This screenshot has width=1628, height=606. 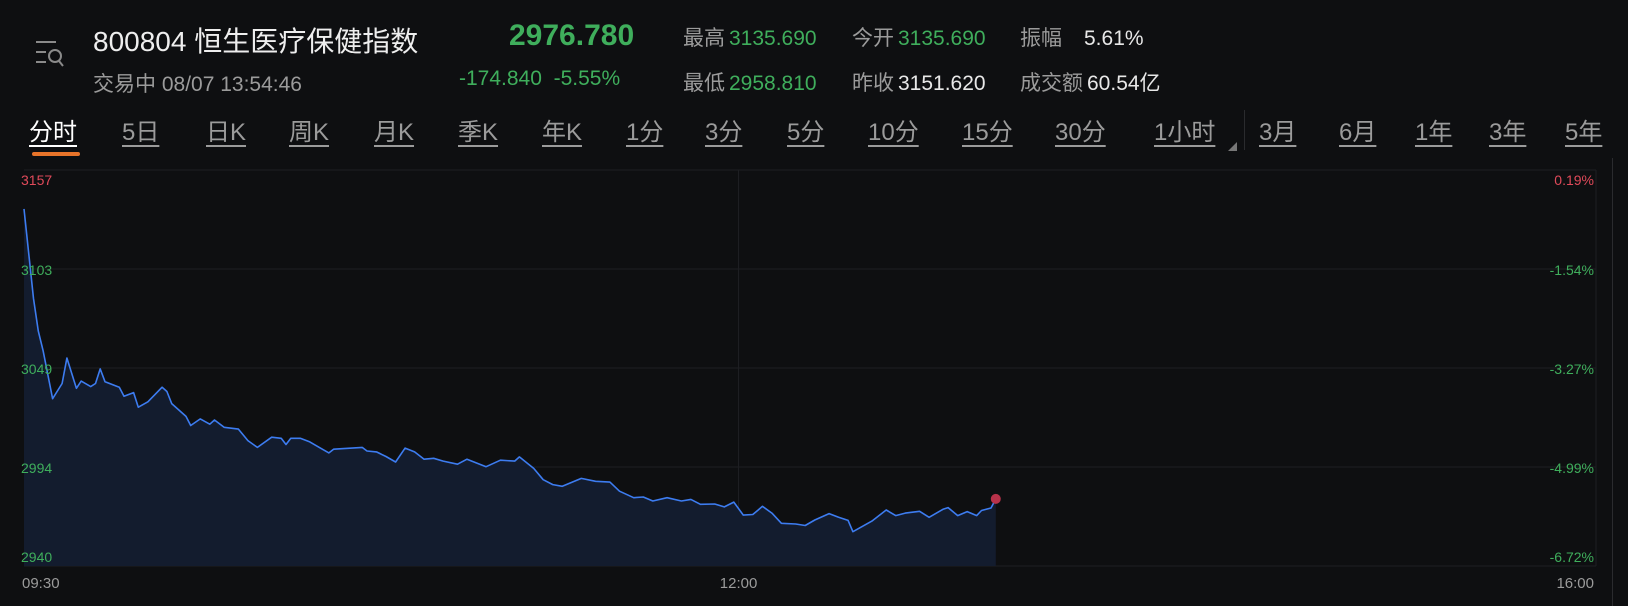 I want to click on tab-12: 30分, so click(x=1080, y=132).